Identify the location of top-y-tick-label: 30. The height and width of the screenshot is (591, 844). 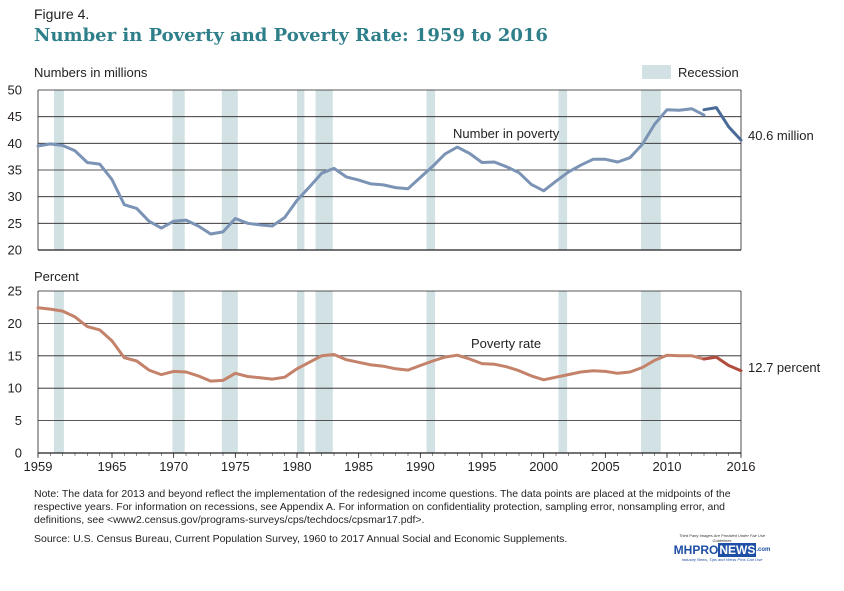
(15, 196).